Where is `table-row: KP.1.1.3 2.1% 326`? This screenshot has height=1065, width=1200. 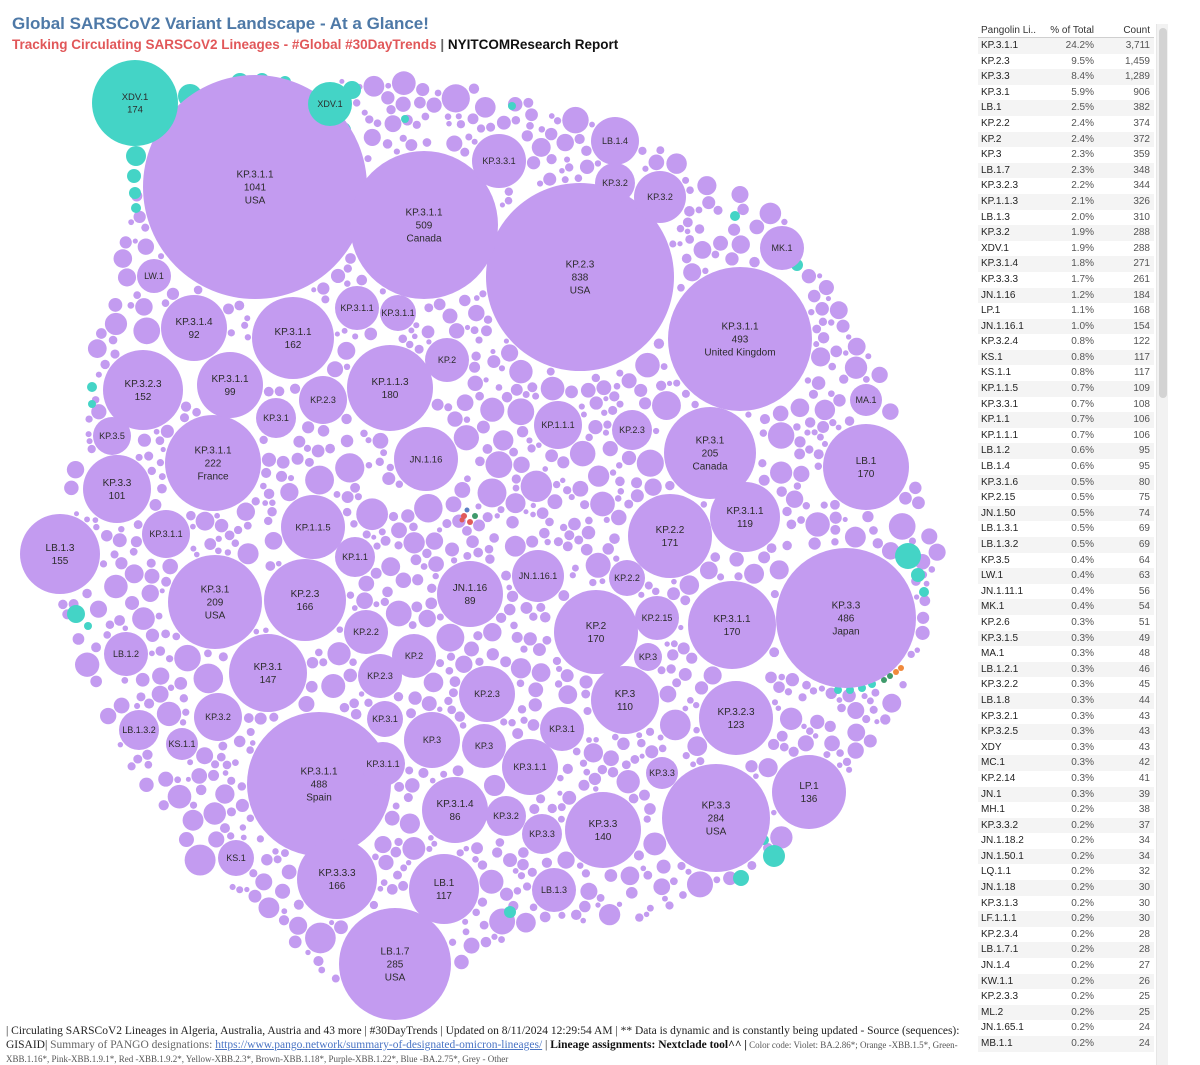
table-row: KP.1.1.3 2.1% 326 is located at coordinates (1066, 201).